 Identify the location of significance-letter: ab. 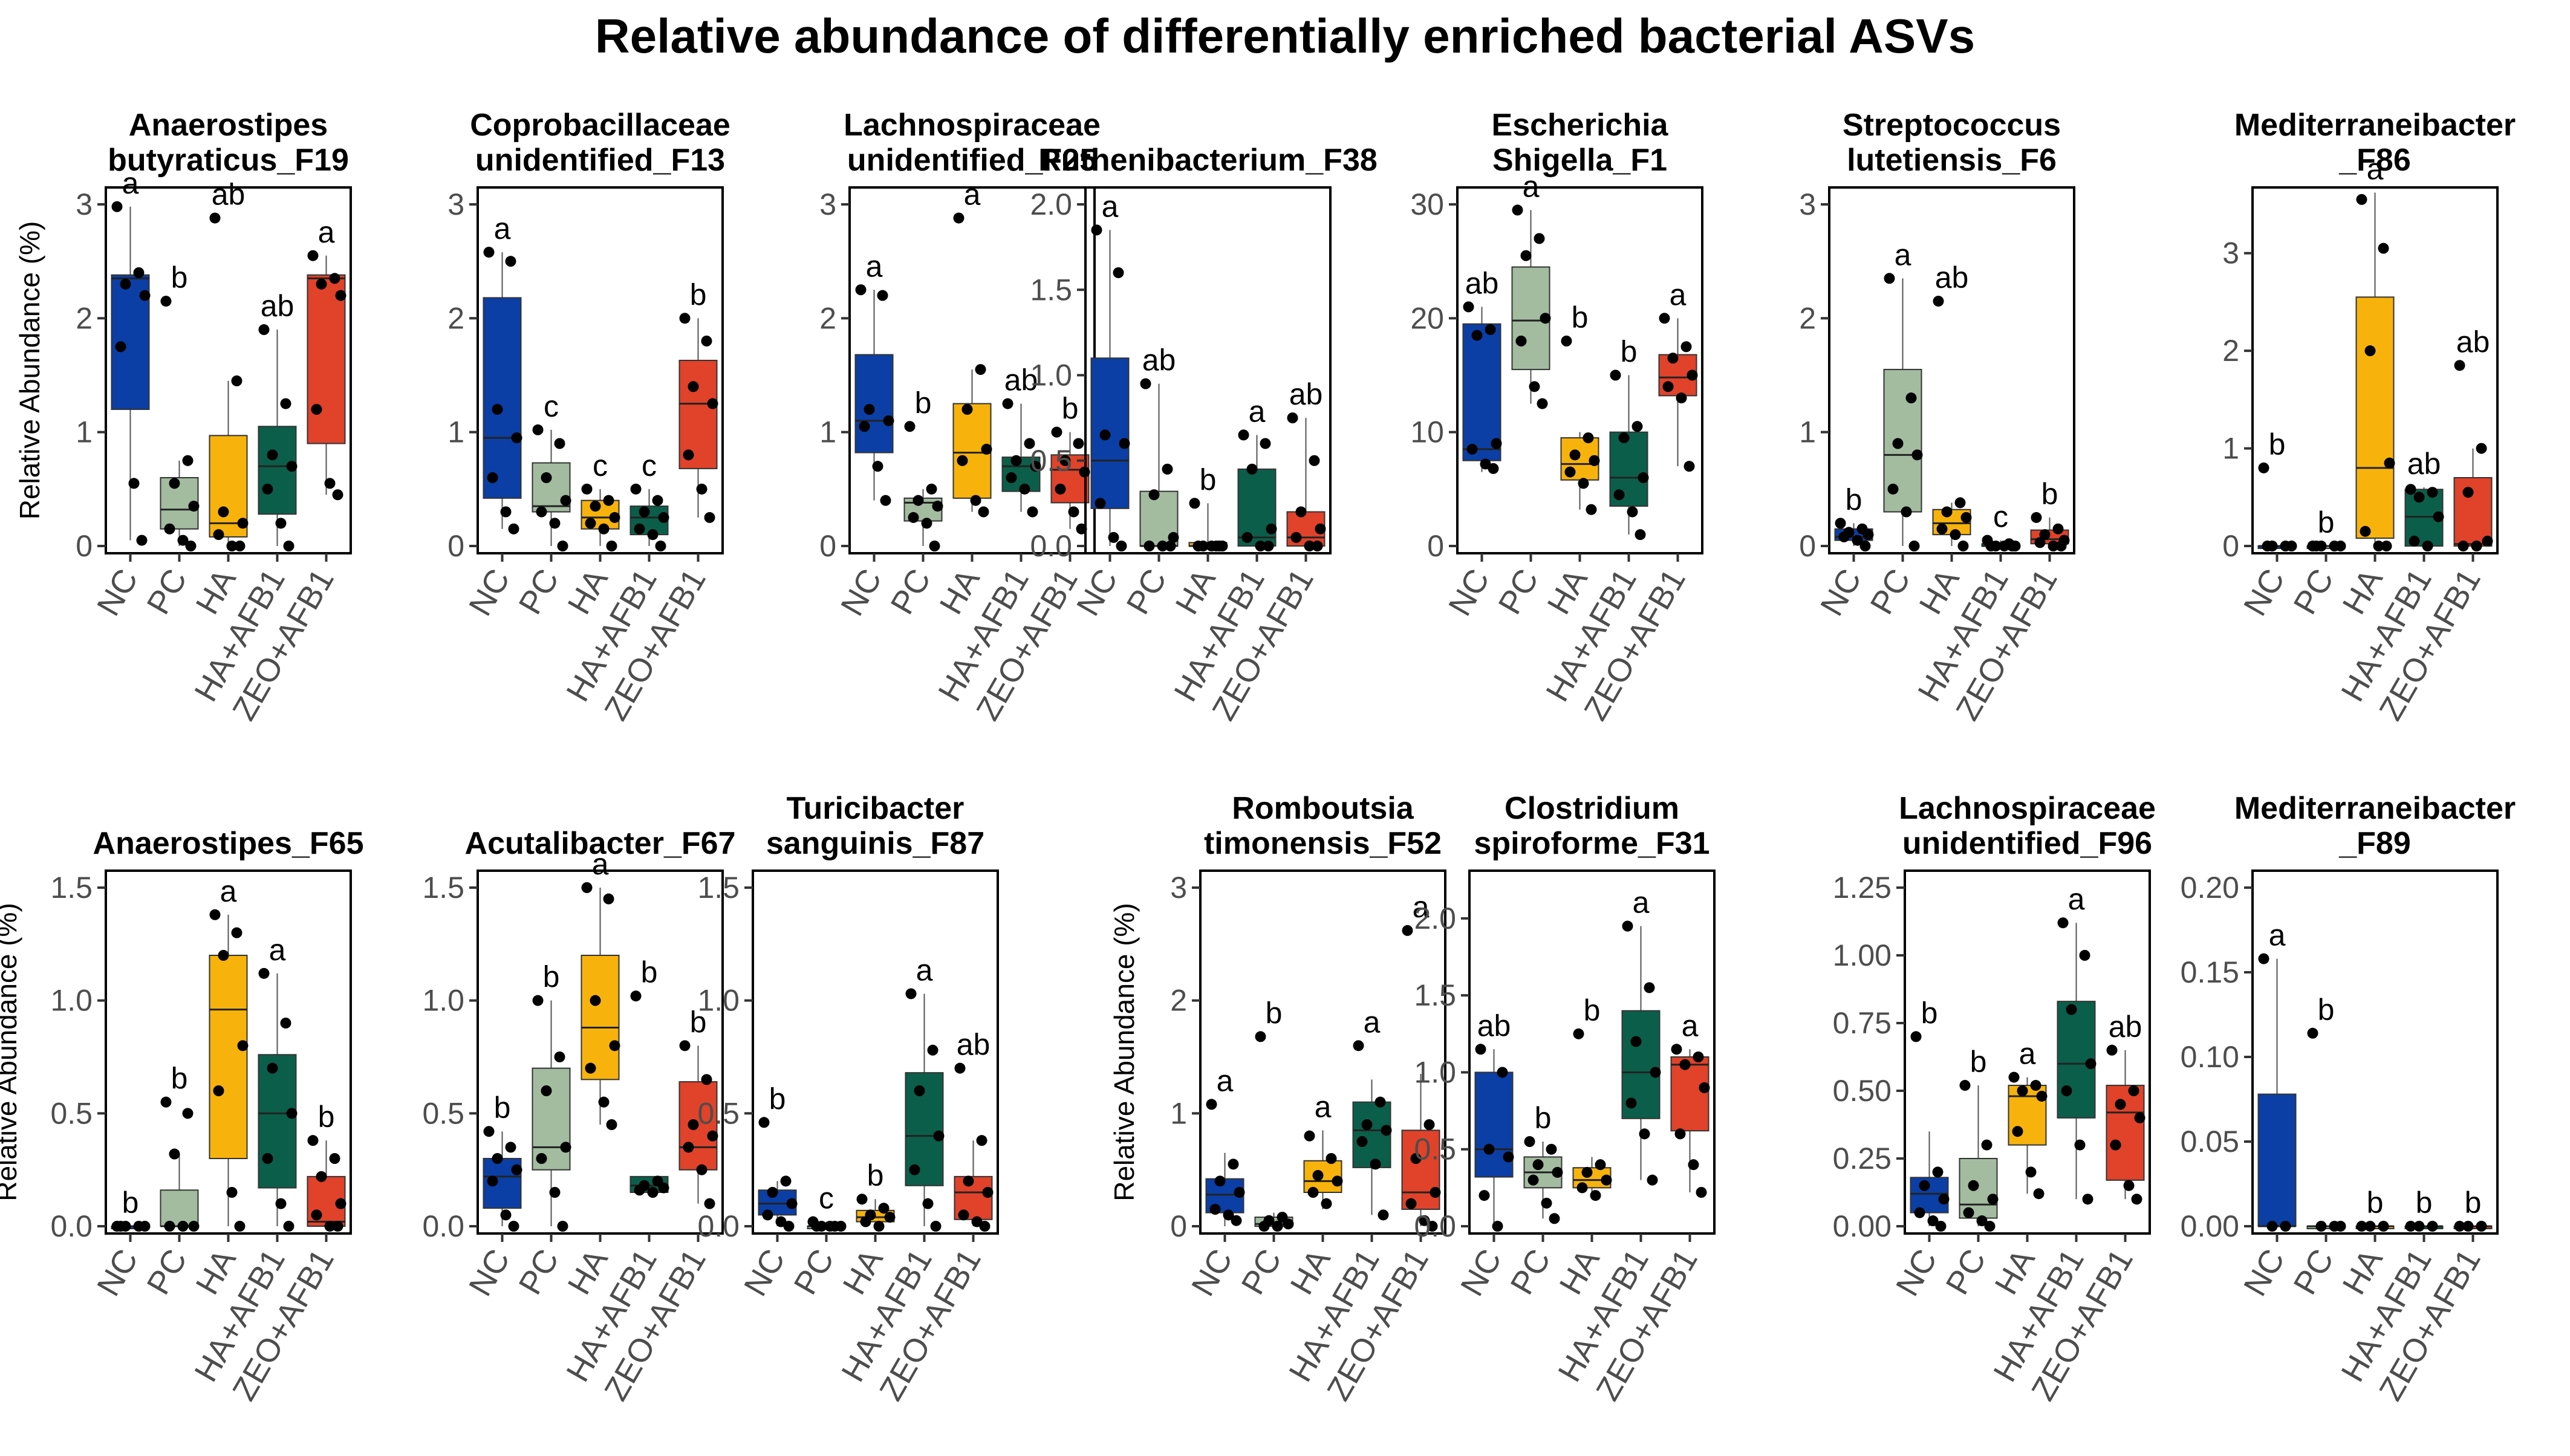
(1159, 360).